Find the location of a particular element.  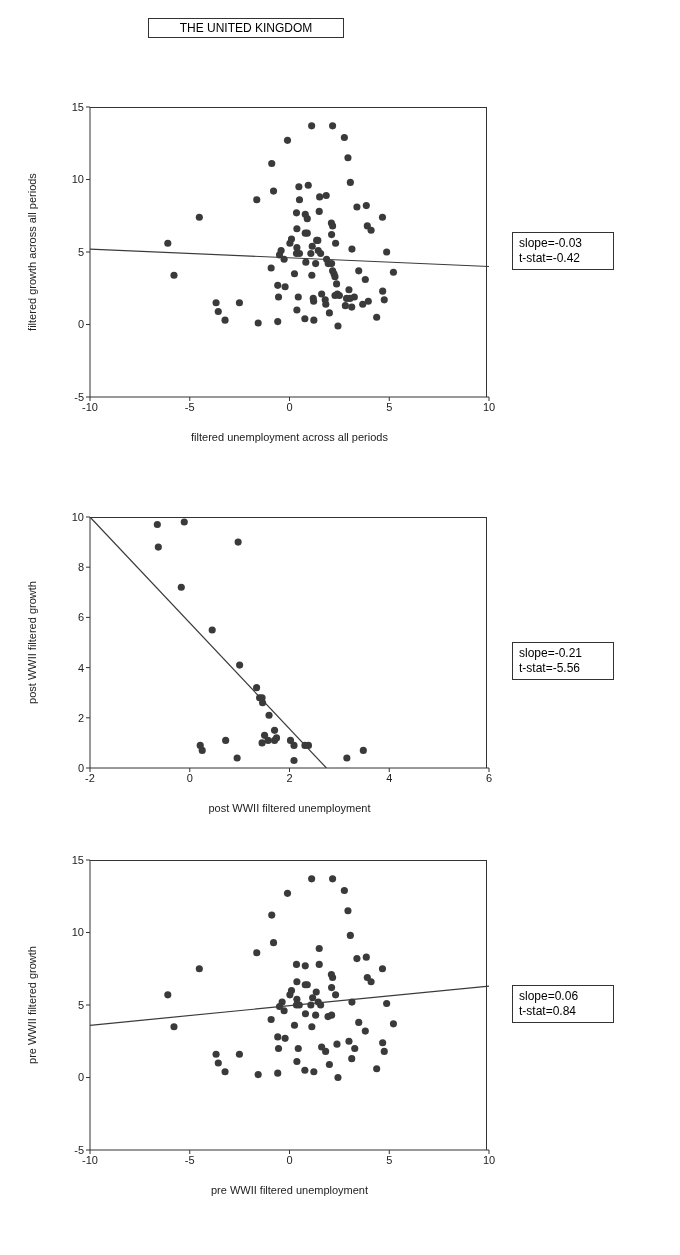

y-tick-label: 2 is located at coordinates (80, 717).